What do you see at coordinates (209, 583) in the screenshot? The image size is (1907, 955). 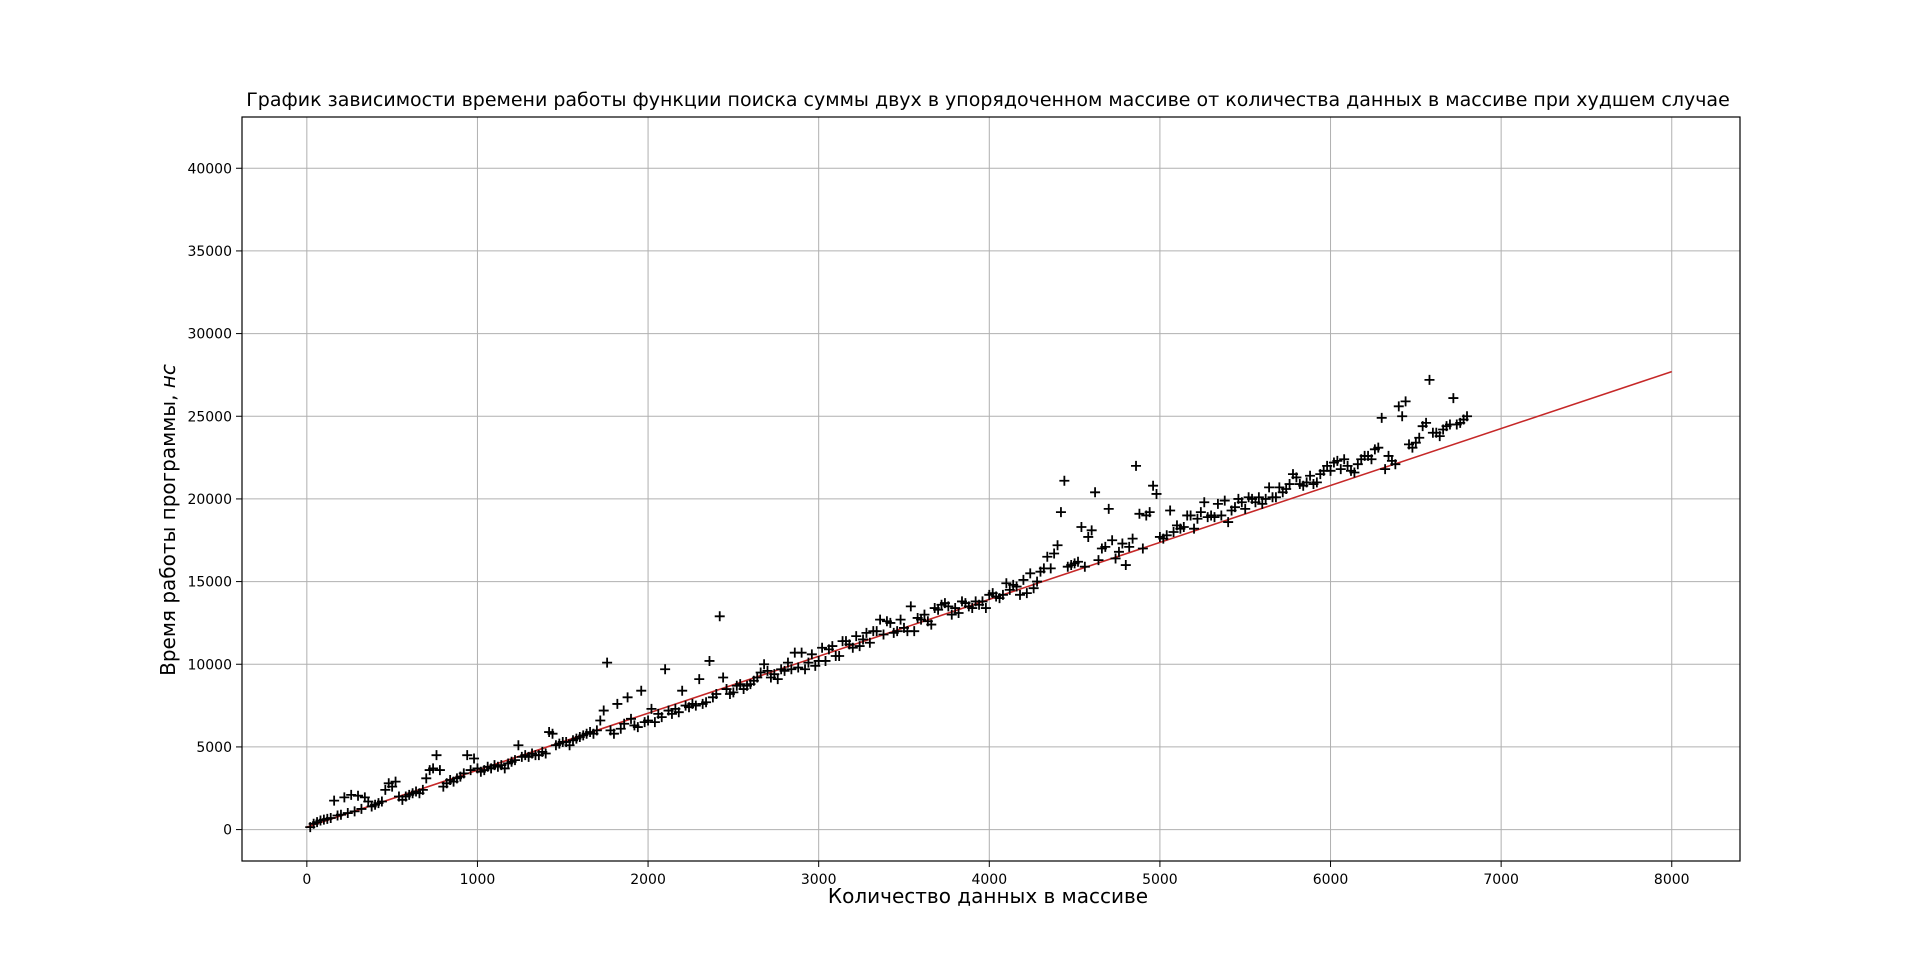 I see `y-tick-label: 15000` at bounding box center [209, 583].